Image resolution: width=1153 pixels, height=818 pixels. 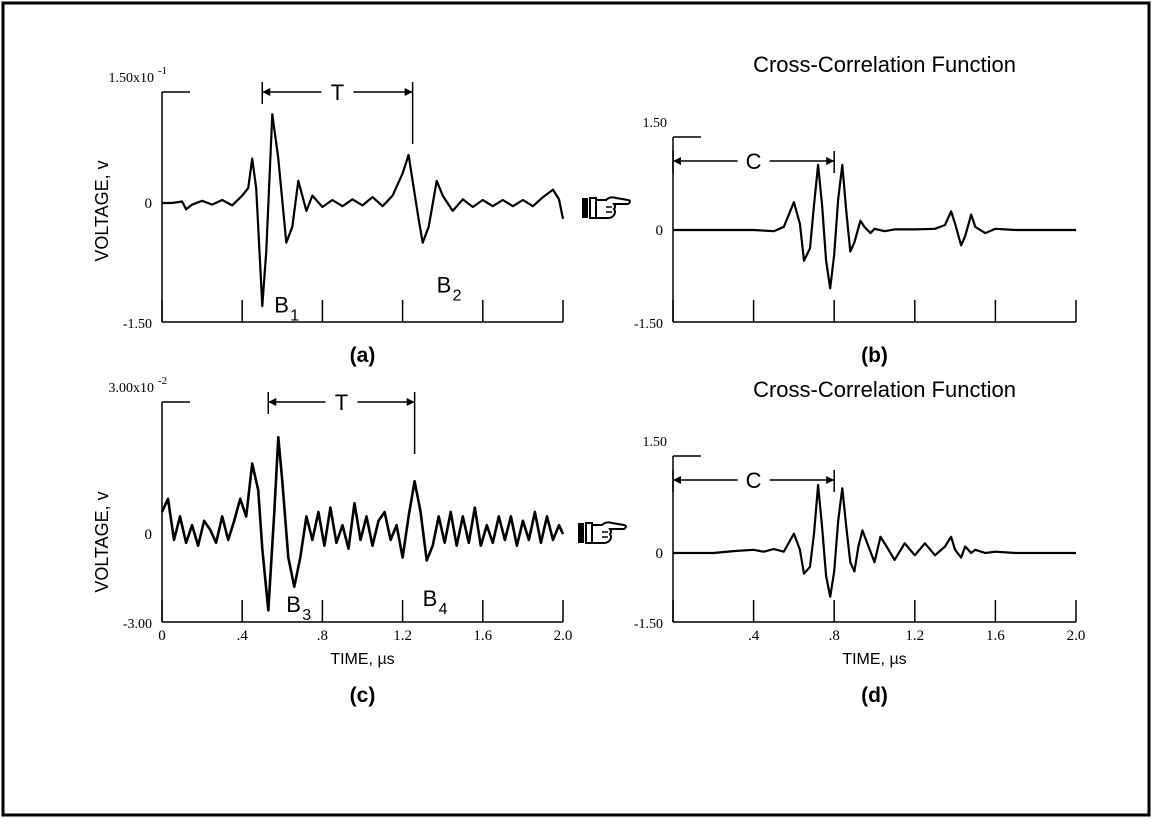 What do you see at coordinates (162, 71) in the screenshot?
I see `y-top-exponent: -1` at bounding box center [162, 71].